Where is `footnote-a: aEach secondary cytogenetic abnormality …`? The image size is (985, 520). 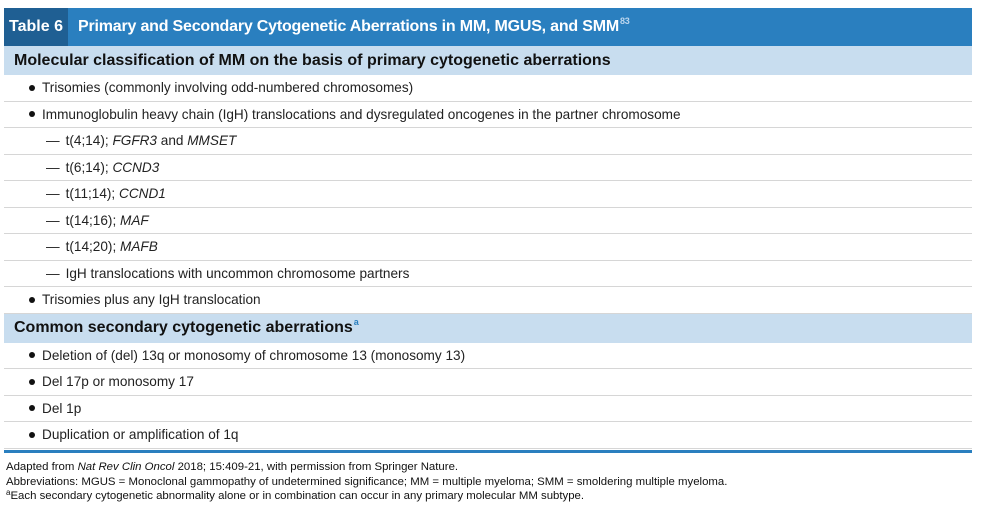 footnote-a: aEach secondary cytogenetic abnormality … is located at coordinates (486, 496).